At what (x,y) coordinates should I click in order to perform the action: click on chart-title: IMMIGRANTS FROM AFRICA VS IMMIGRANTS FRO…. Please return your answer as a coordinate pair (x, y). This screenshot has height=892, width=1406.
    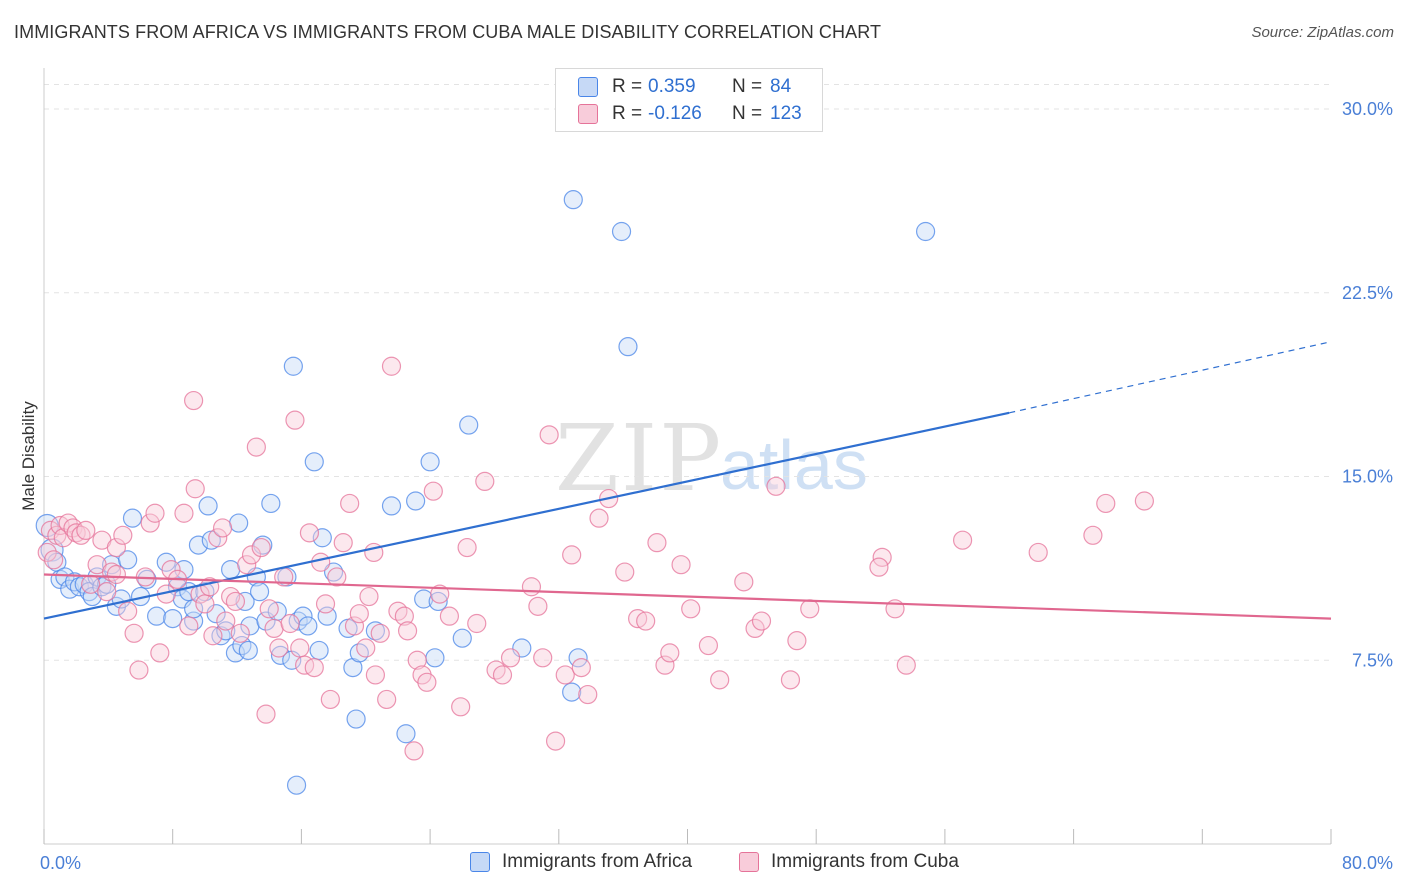
    Looking at the image, I should click on (448, 32).